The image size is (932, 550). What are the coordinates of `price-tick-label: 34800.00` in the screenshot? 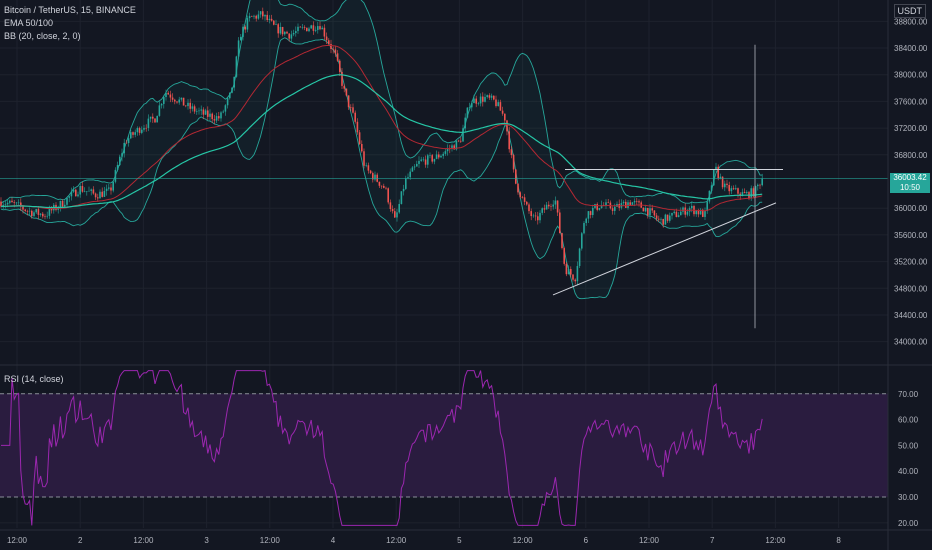 It's located at (911, 288).